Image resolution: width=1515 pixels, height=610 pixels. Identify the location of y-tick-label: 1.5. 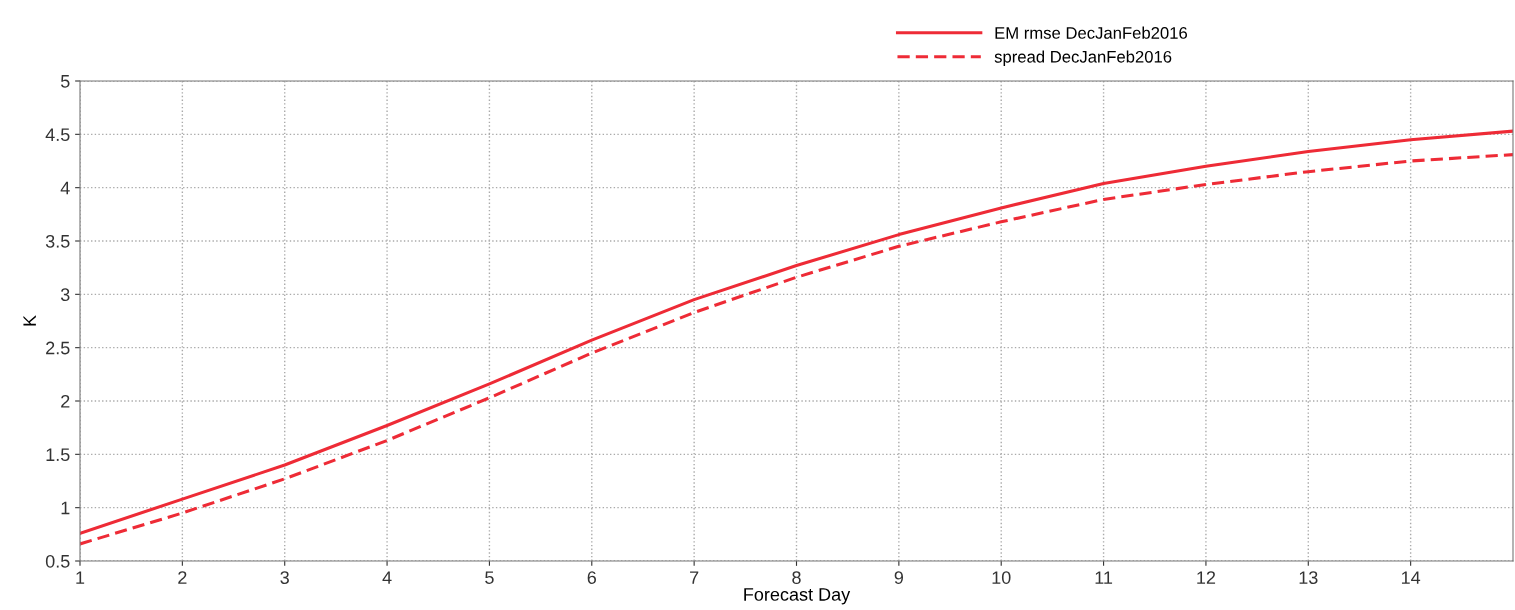
(58, 455).